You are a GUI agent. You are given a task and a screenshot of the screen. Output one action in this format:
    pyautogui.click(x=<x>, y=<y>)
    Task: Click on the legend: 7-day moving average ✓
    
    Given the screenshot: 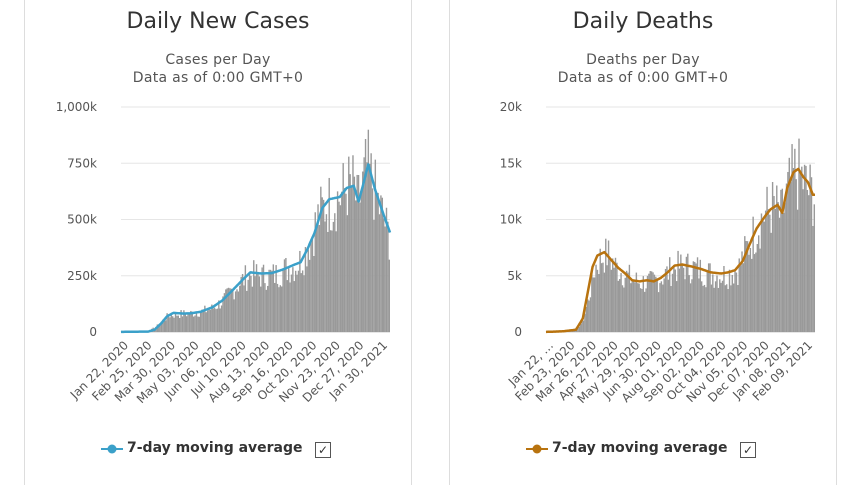 What is the action you would take?
    pyautogui.click(x=218, y=450)
    